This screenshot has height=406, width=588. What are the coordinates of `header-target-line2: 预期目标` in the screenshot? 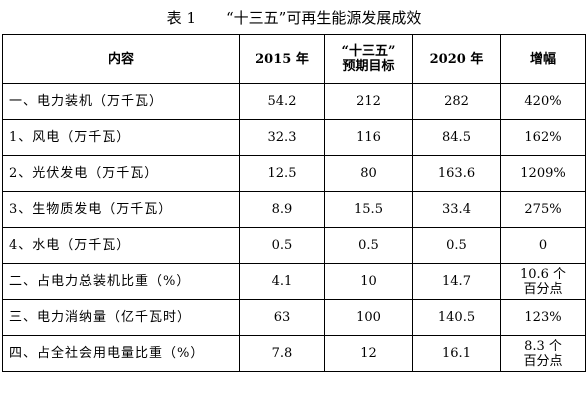 It's located at (368, 66).